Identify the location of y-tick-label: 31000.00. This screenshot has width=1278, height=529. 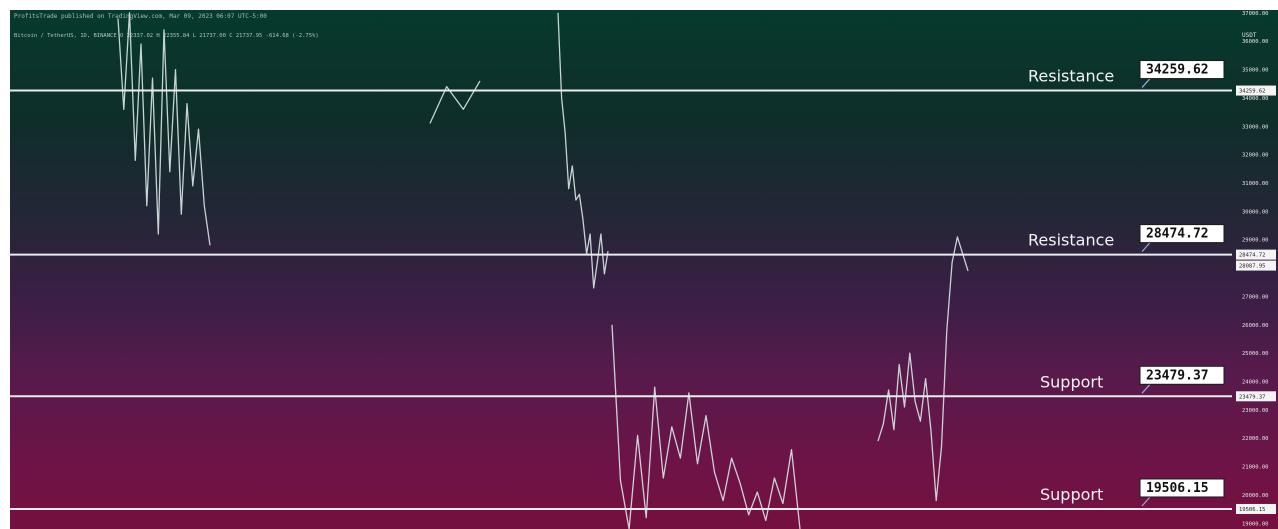
(1255, 184).